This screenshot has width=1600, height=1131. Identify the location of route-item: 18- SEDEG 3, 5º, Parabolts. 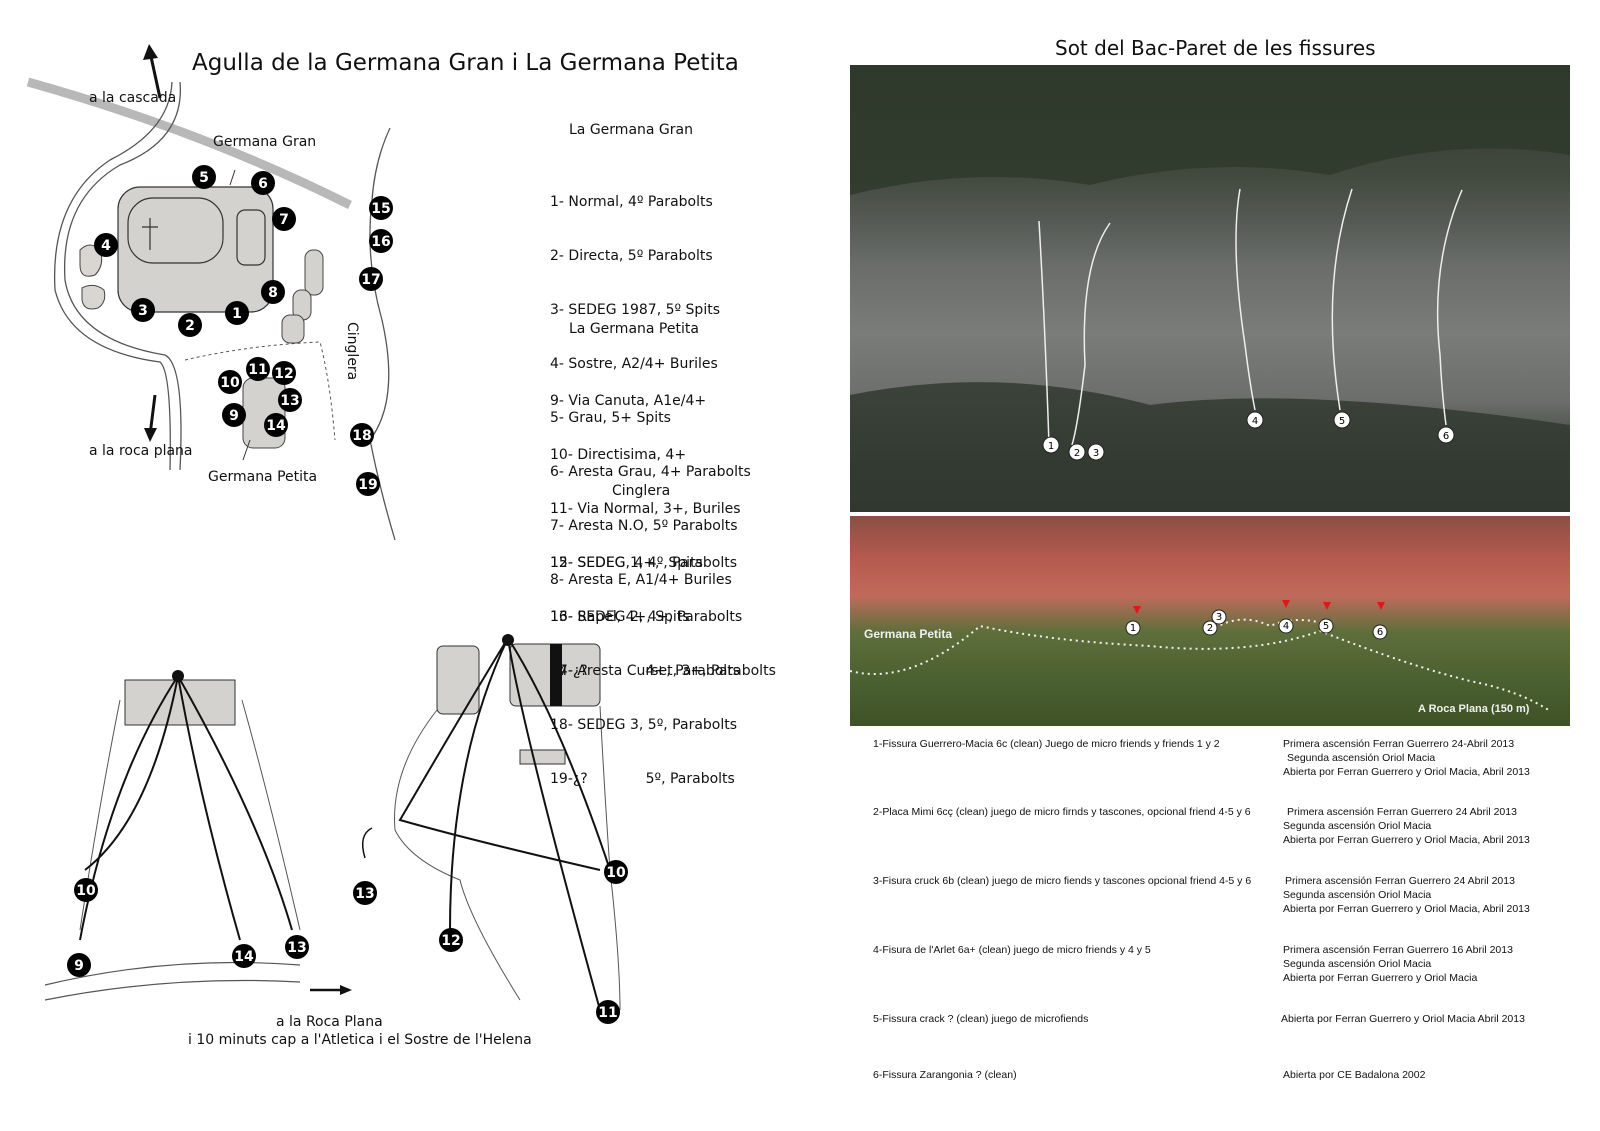
(646, 725).